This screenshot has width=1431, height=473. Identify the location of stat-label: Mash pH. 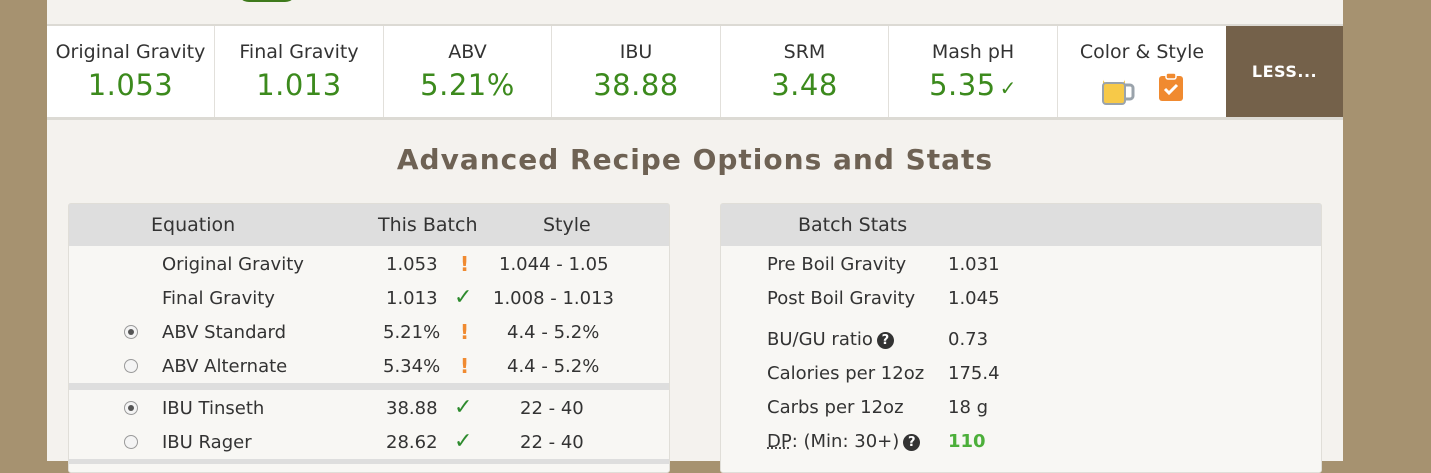
(973, 52).